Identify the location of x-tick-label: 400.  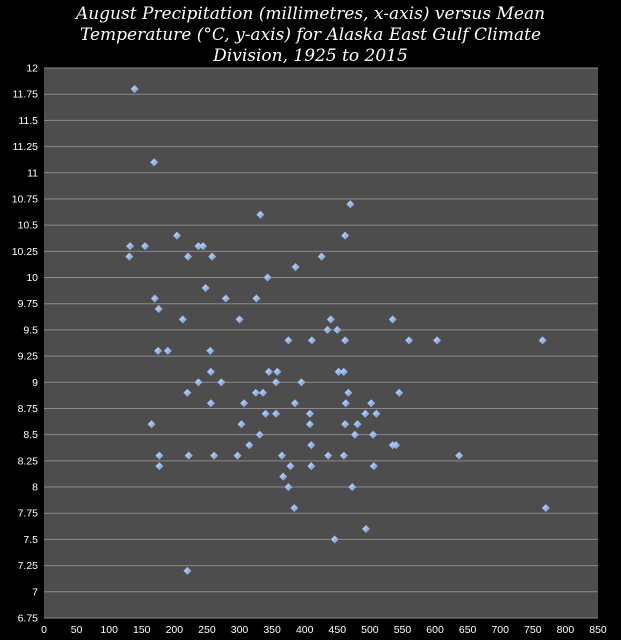
(305, 630).